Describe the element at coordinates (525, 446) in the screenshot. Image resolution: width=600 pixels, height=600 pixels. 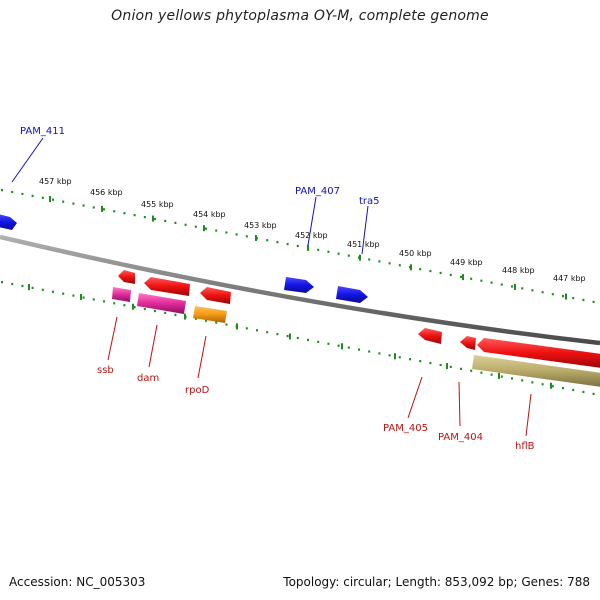
I see `label-hflB: hflB` at that location.